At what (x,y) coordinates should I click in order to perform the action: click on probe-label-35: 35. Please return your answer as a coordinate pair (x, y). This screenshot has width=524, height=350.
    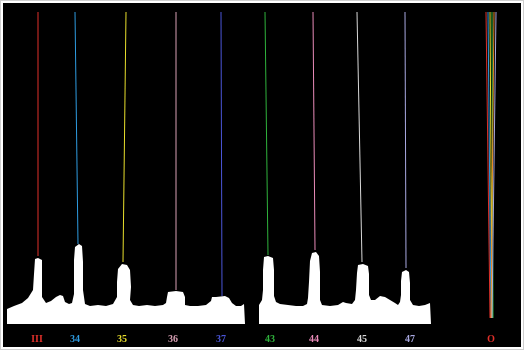
    Looking at the image, I should click on (122, 339).